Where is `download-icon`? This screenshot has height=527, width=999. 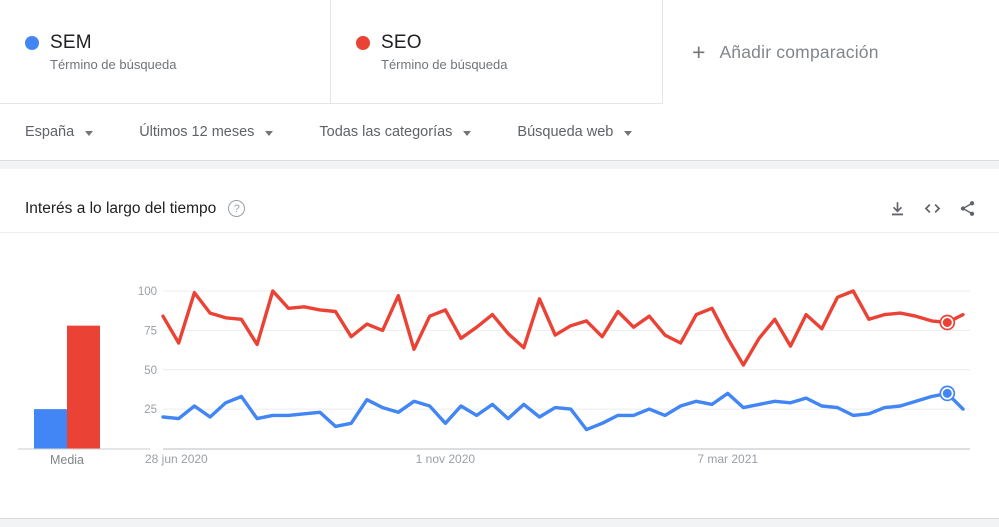 download-icon is located at coordinates (897, 209).